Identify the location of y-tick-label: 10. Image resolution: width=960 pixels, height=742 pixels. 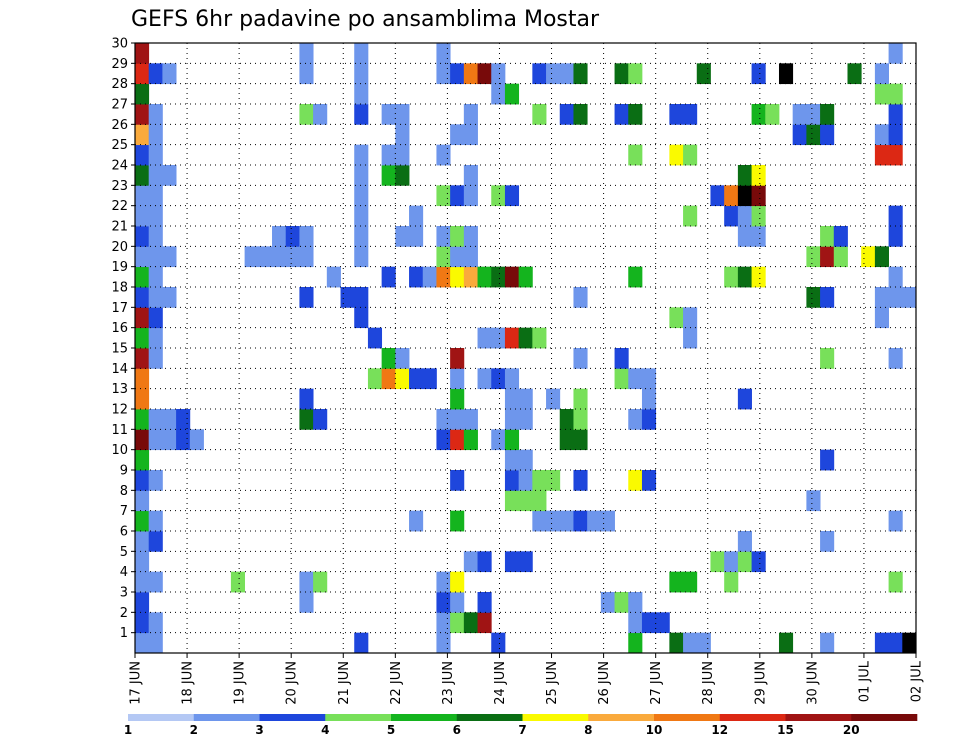
(119, 450).